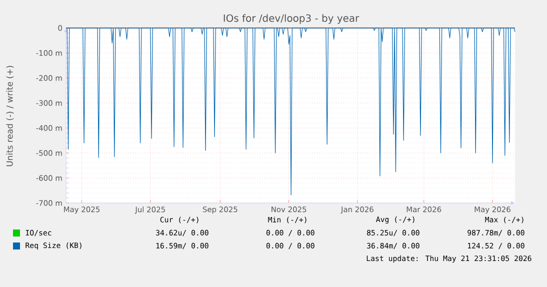  Describe the element at coordinates (292, 19) in the screenshot. I see `chart-title: IOs for /dev/loop3 - by year` at that location.